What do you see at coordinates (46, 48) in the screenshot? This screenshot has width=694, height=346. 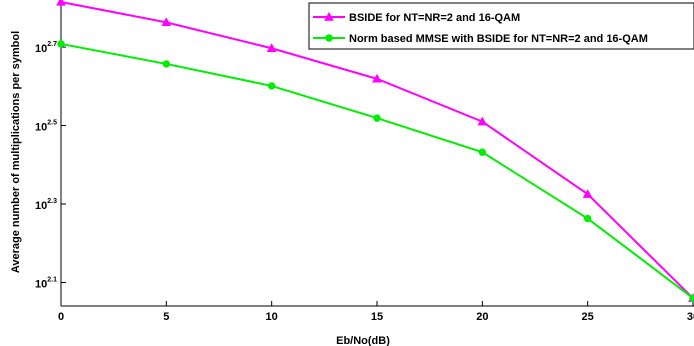 I see `y-tick-label: 102.7` at bounding box center [46, 48].